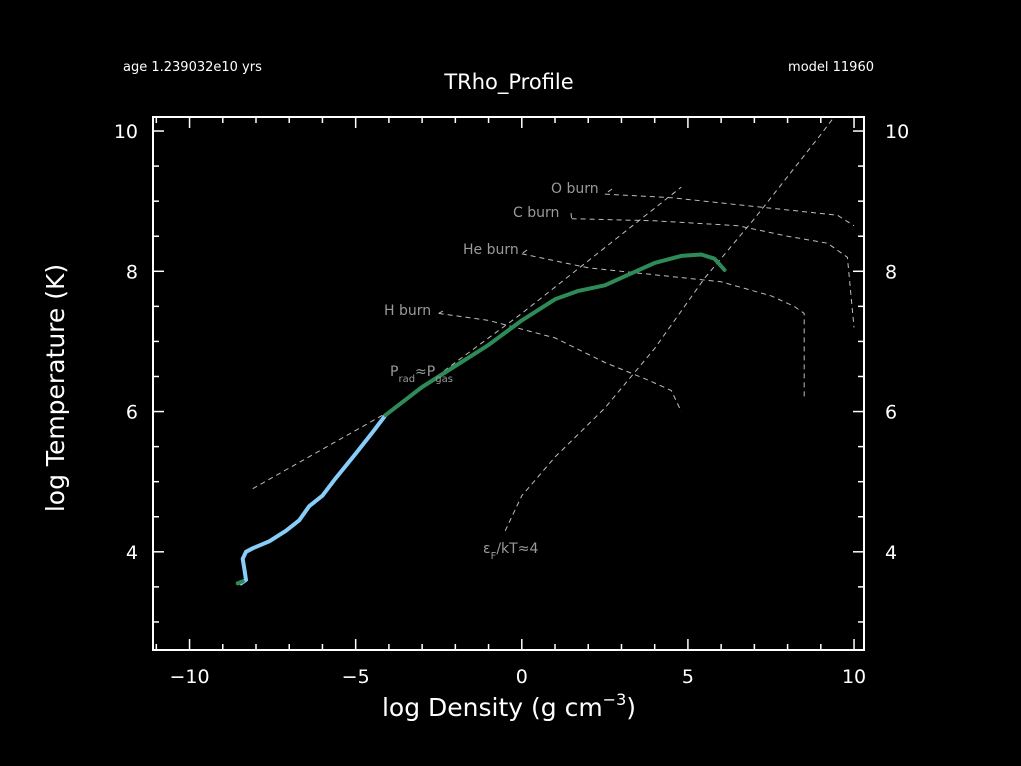 This screenshot has height=766, width=1021. Describe the element at coordinates (394, 372) in the screenshot. I see `prad-main: P` at that location.